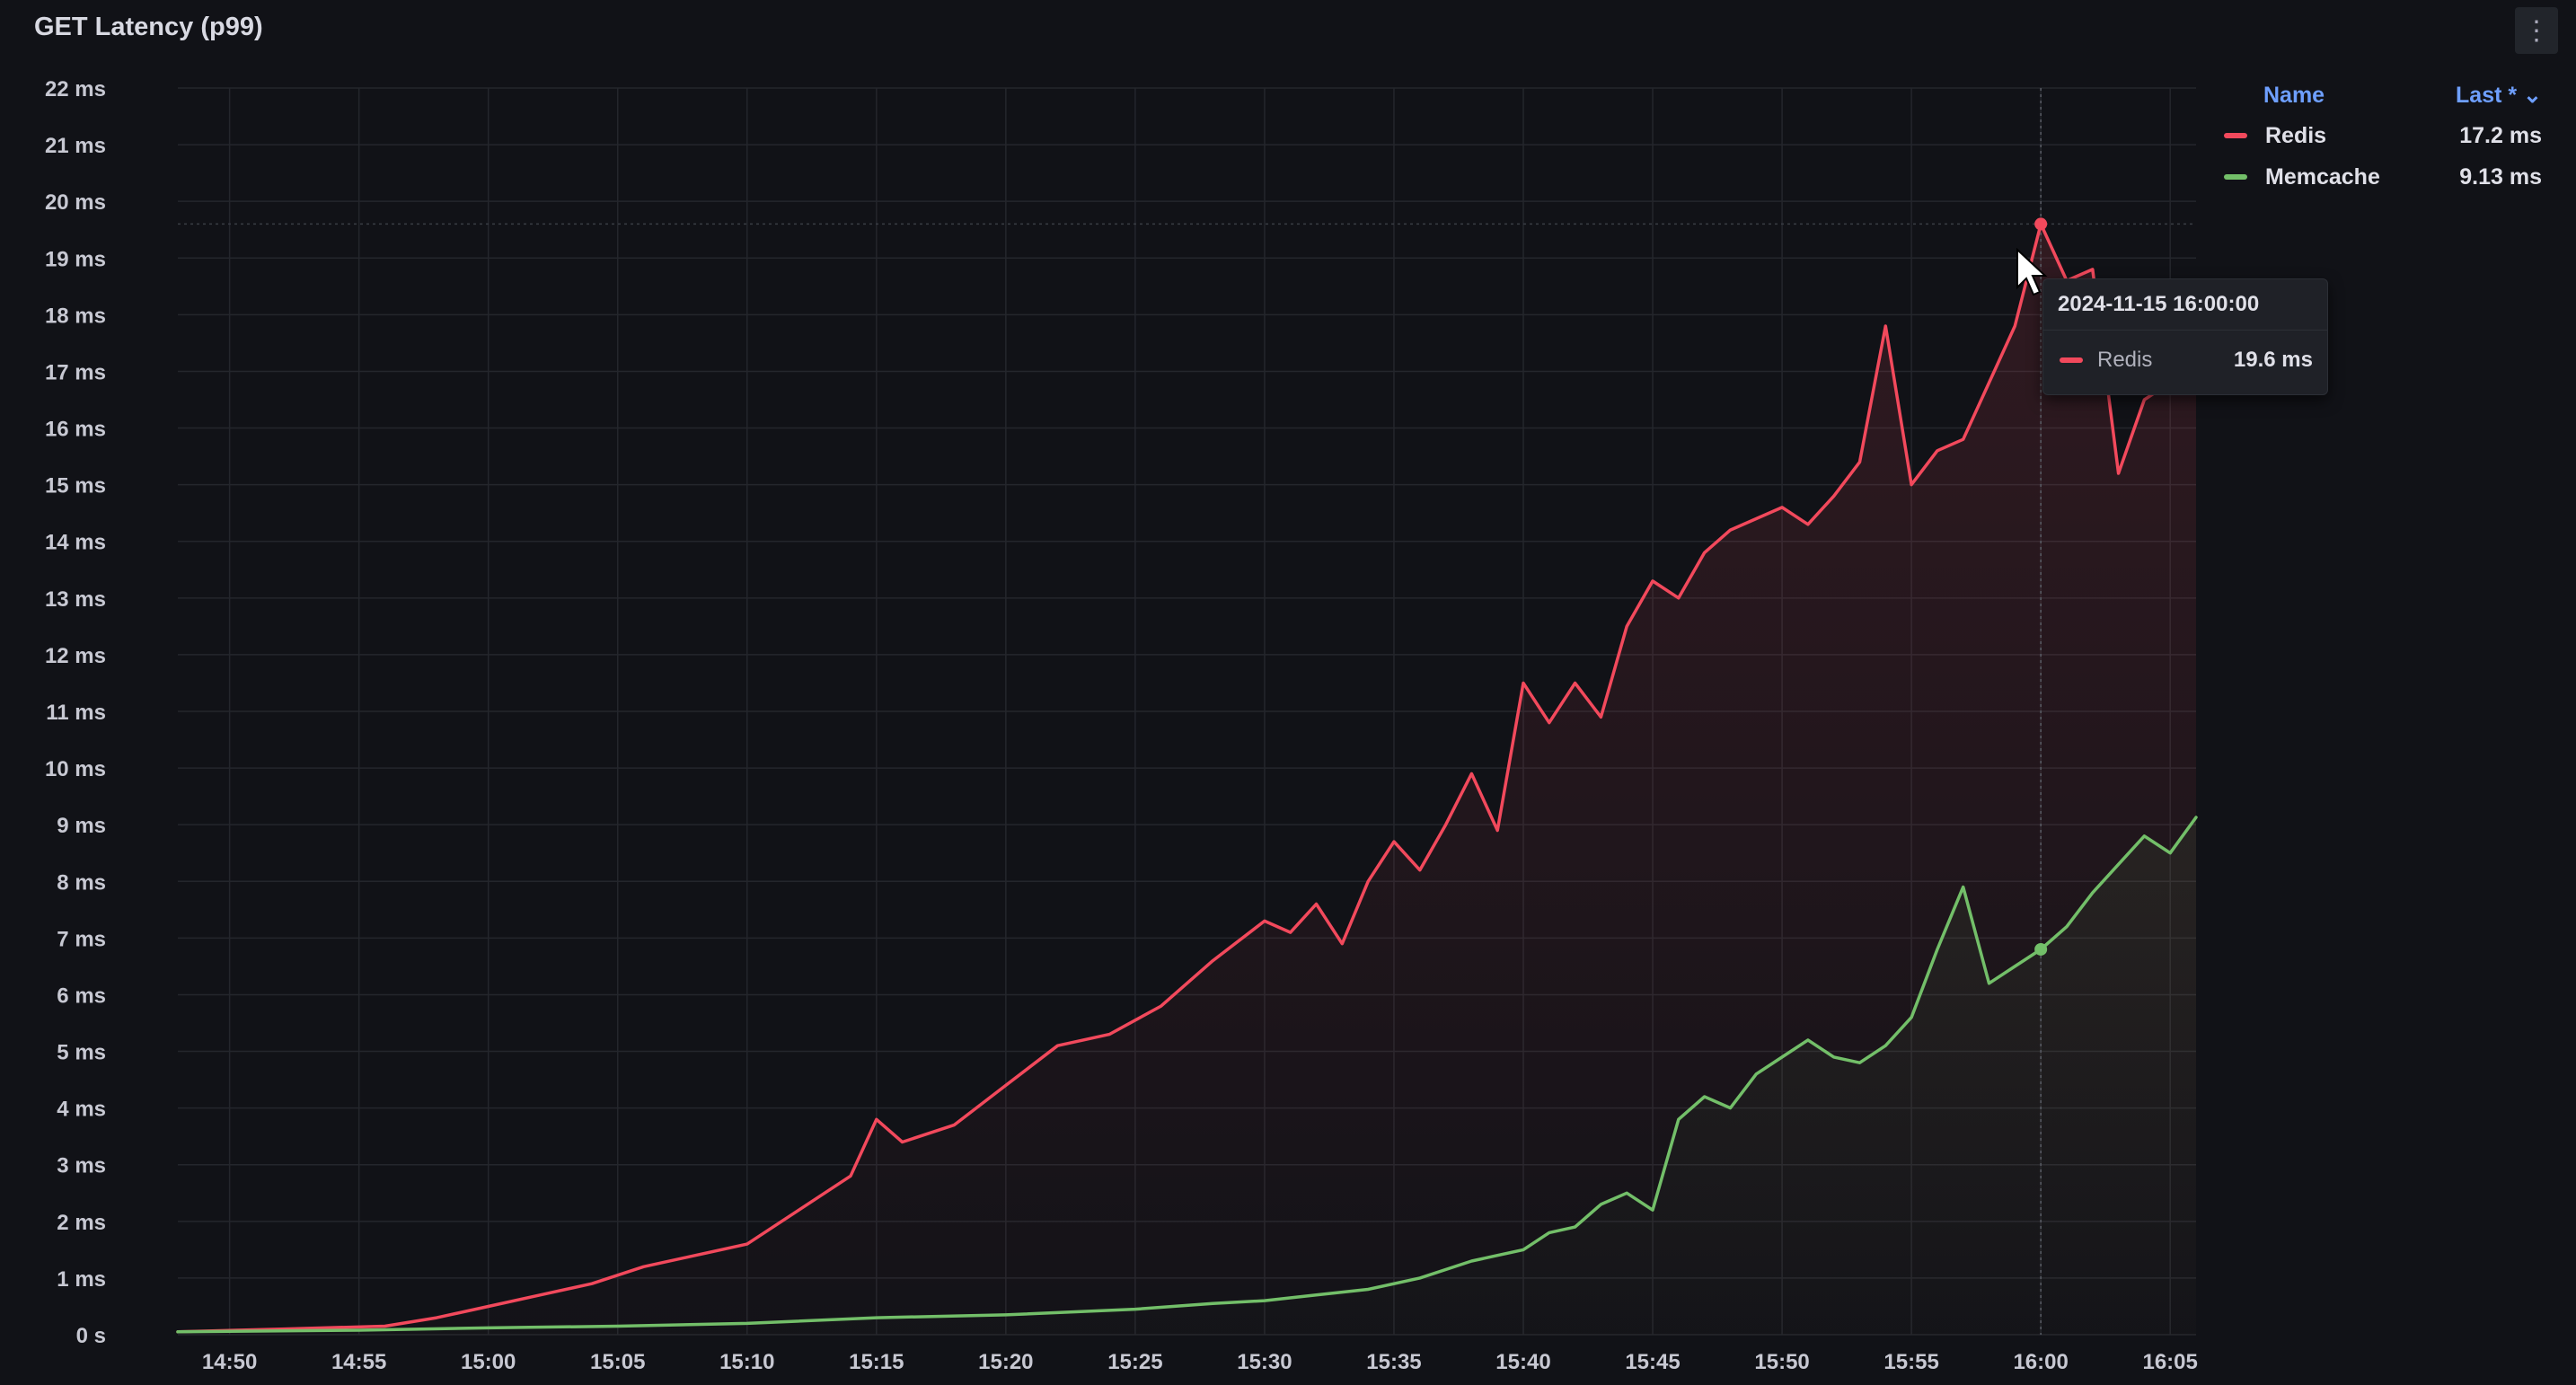 The height and width of the screenshot is (1385, 2576). What do you see at coordinates (2273, 360) in the screenshot?
I see `tooltip-series-value: 19.6 ms` at bounding box center [2273, 360].